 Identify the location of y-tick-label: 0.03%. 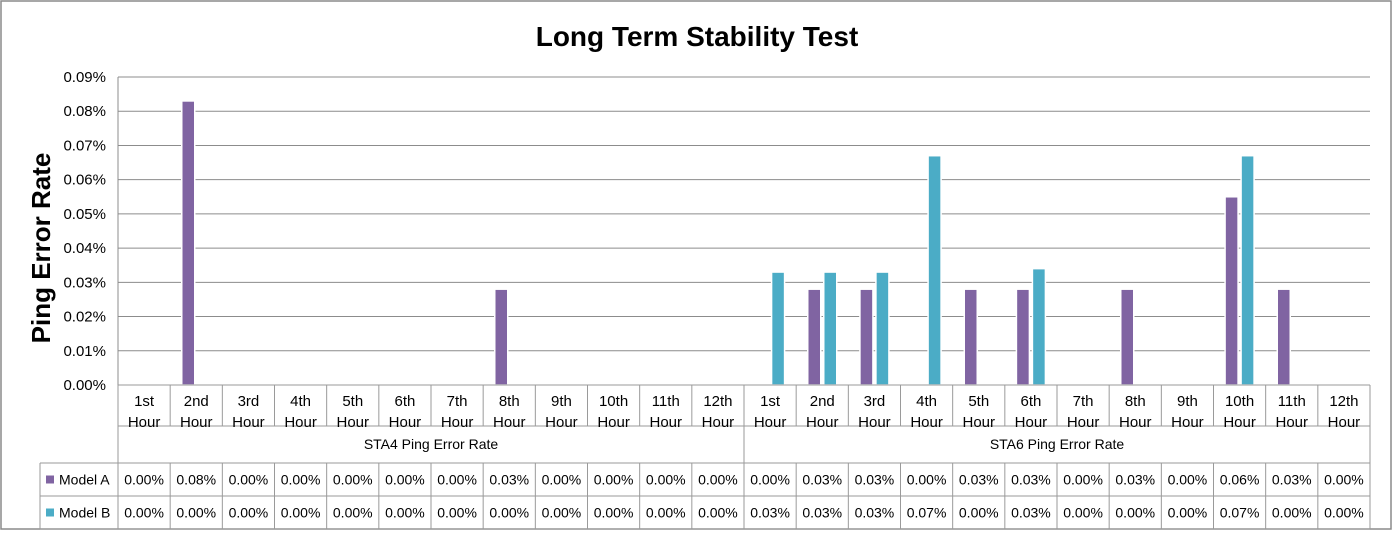
(84, 282).